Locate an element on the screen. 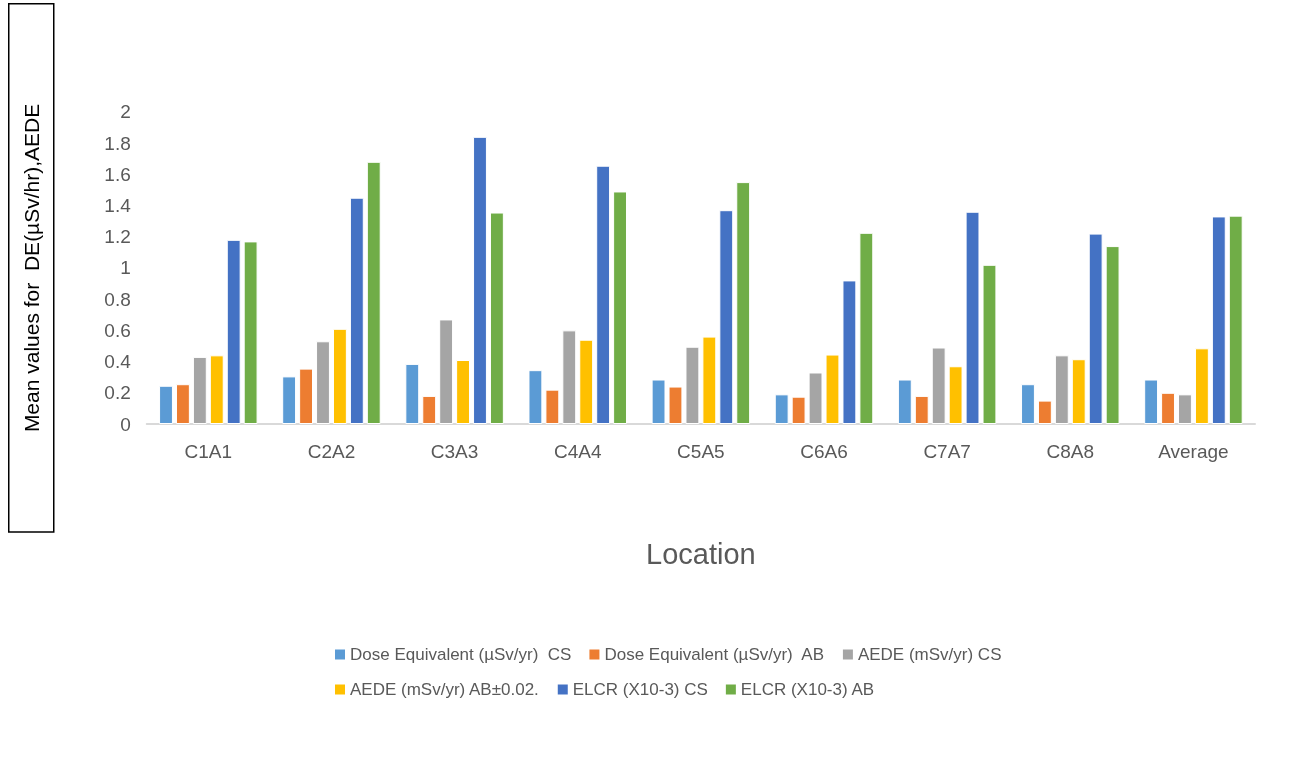 This screenshot has width=1300, height=773. y-axis-title: Mean values for DE(µSv/hr),AEDE is located at coordinates (31, 268).